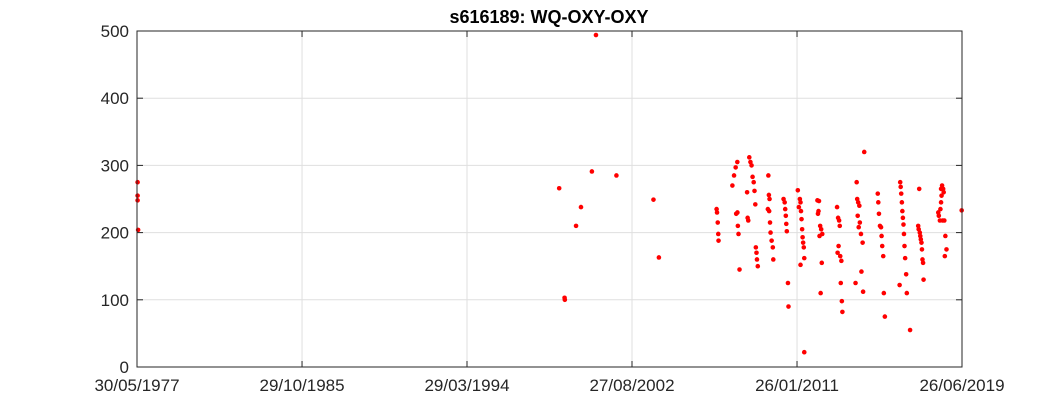  Describe the element at coordinates (301, 385) in the screenshot. I see `x-tick-label: 29/10/1985` at that location.